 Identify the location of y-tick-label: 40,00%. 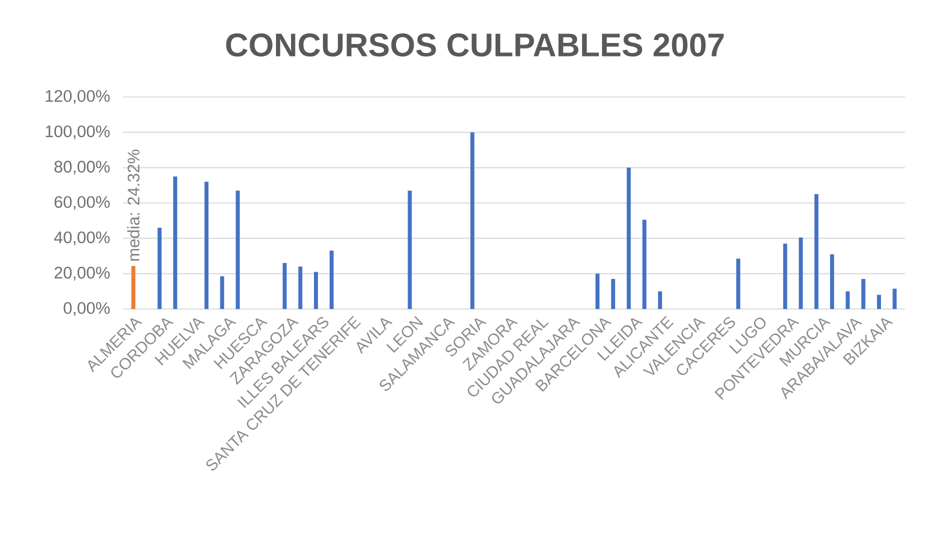
(82, 238).